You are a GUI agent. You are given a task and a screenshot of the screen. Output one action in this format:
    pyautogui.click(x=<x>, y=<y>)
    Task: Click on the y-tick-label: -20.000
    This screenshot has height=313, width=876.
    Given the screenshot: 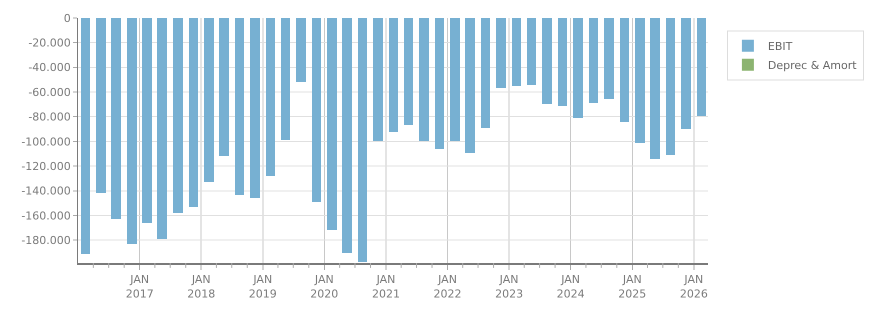 What is the action you would take?
    pyautogui.click(x=49, y=43)
    